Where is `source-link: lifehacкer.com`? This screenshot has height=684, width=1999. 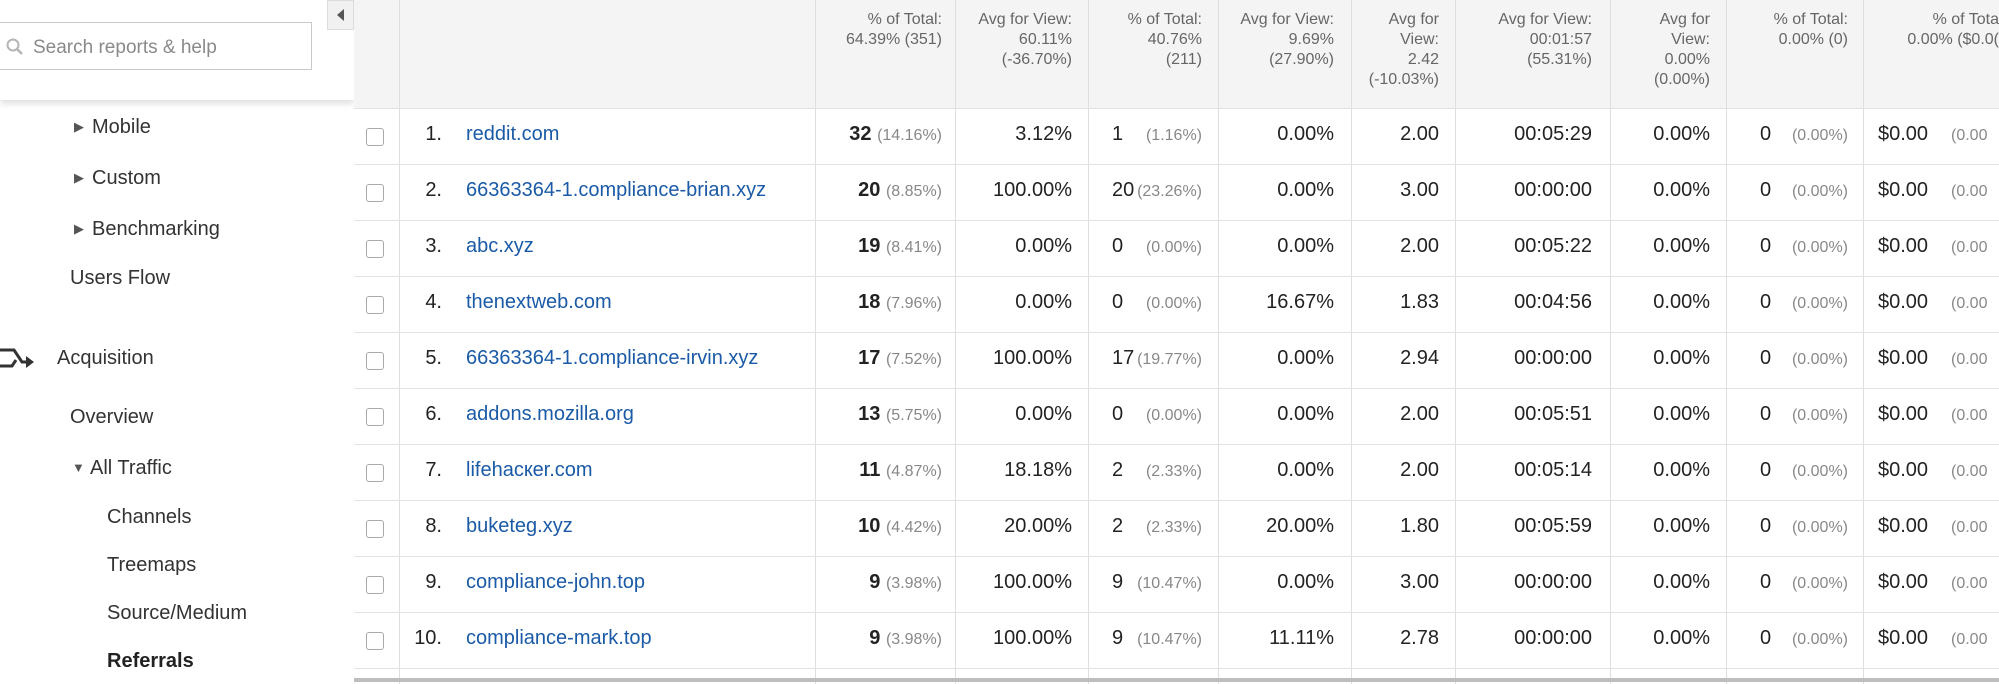 source-link: lifehacкer.com is located at coordinates (529, 470).